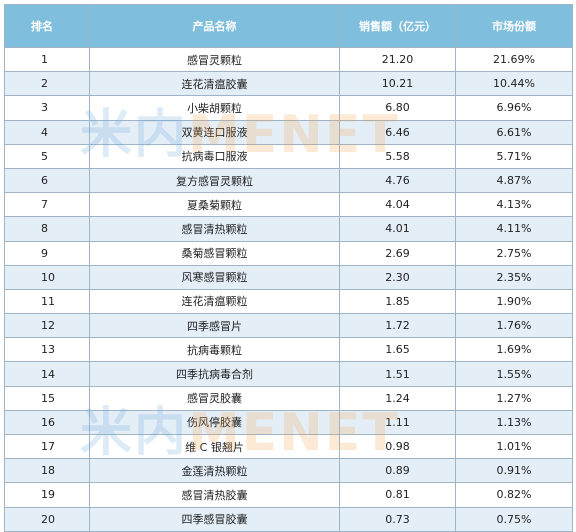  Describe the element at coordinates (214, 471) in the screenshot. I see `cell-product: 金莲清热颗粒` at that location.